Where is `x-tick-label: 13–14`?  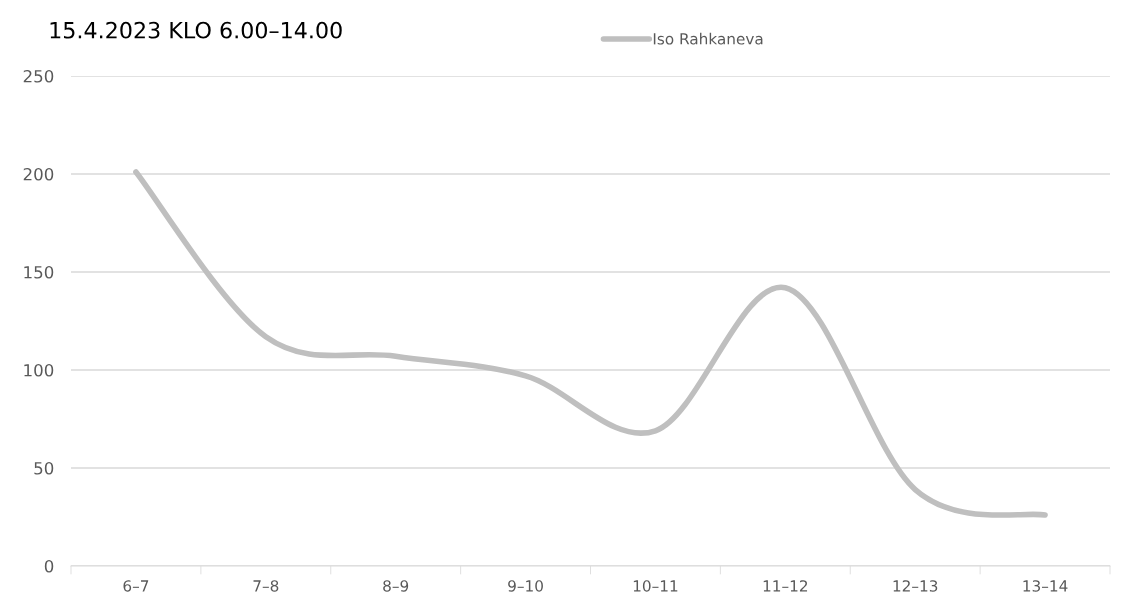
x-tick-label: 13–14 is located at coordinates (1045, 586).